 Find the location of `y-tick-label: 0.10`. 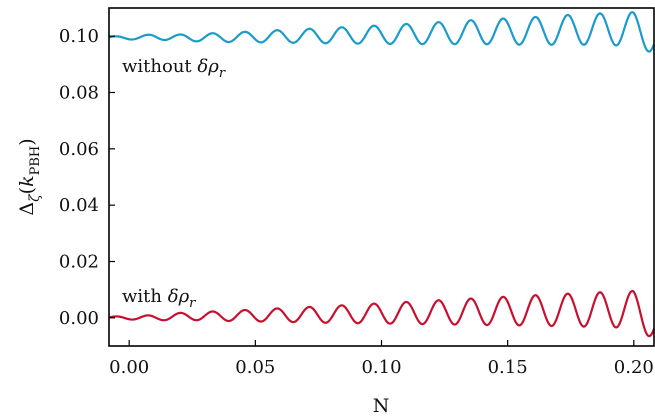

y-tick-label: 0.10 is located at coordinates (79, 36).